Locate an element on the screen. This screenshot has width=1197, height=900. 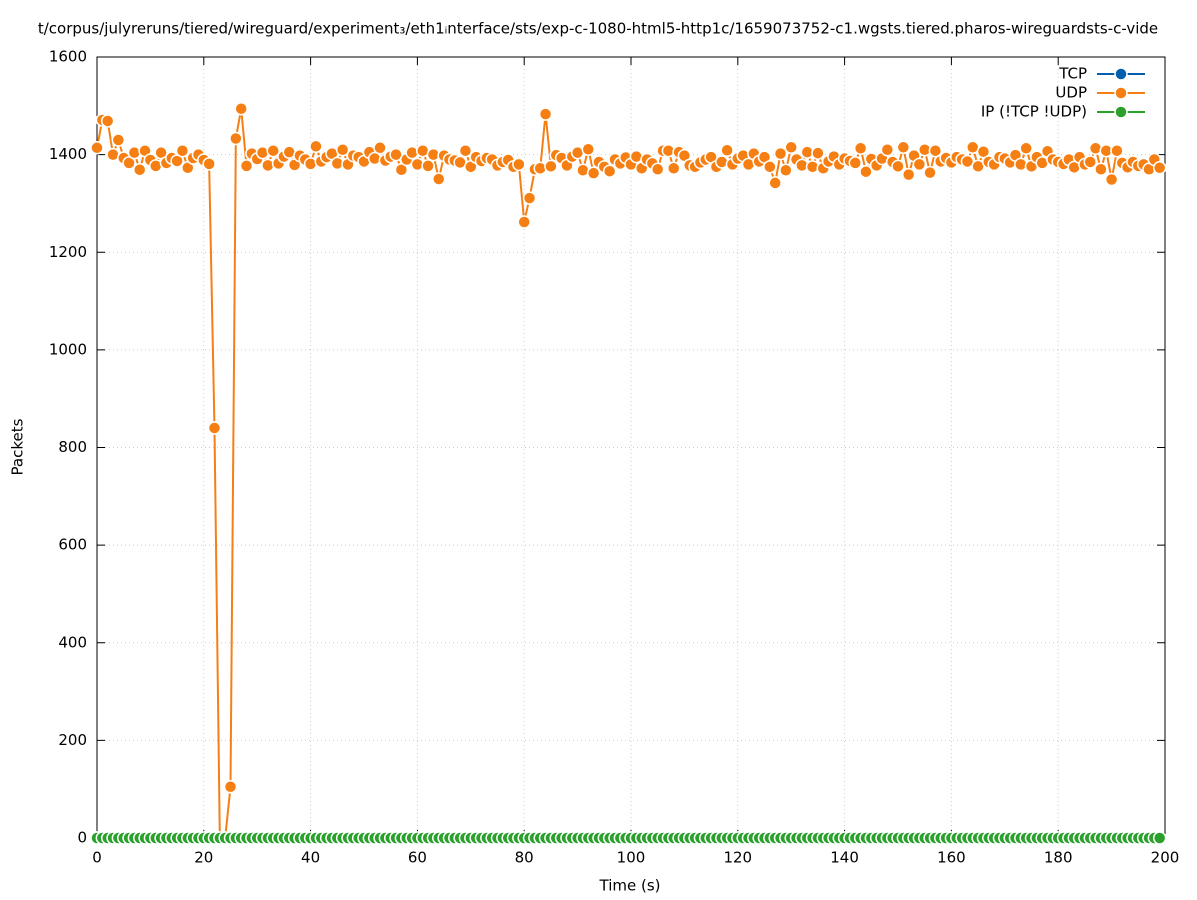
x-tick-label: 160 is located at coordinates (951, 858).